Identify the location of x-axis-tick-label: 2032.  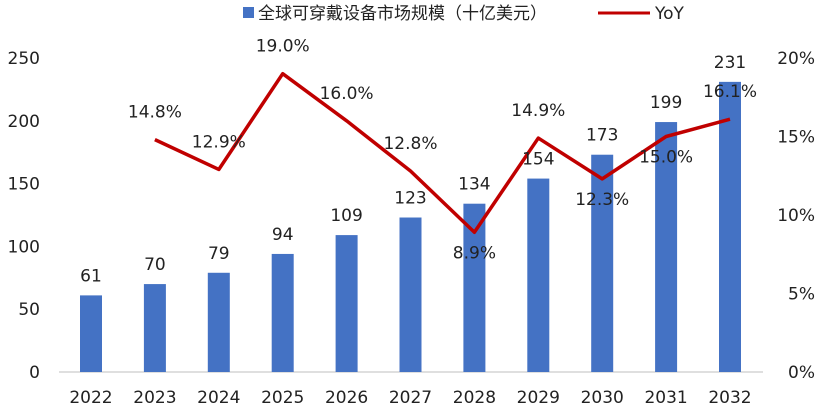
(729, 398).